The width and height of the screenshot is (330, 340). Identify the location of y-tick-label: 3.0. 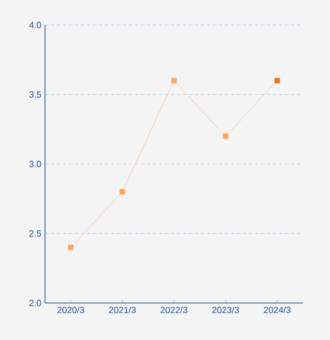
(35, 164).